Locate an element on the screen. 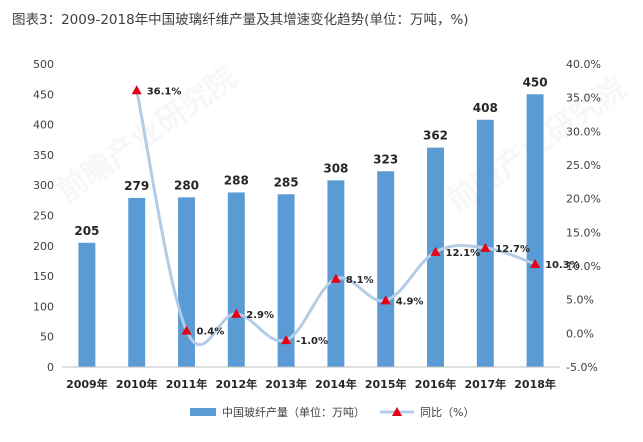 This screenshot has width=643, height=442. left-axis-tick-label: 150 is located at coordinates (43, 276).